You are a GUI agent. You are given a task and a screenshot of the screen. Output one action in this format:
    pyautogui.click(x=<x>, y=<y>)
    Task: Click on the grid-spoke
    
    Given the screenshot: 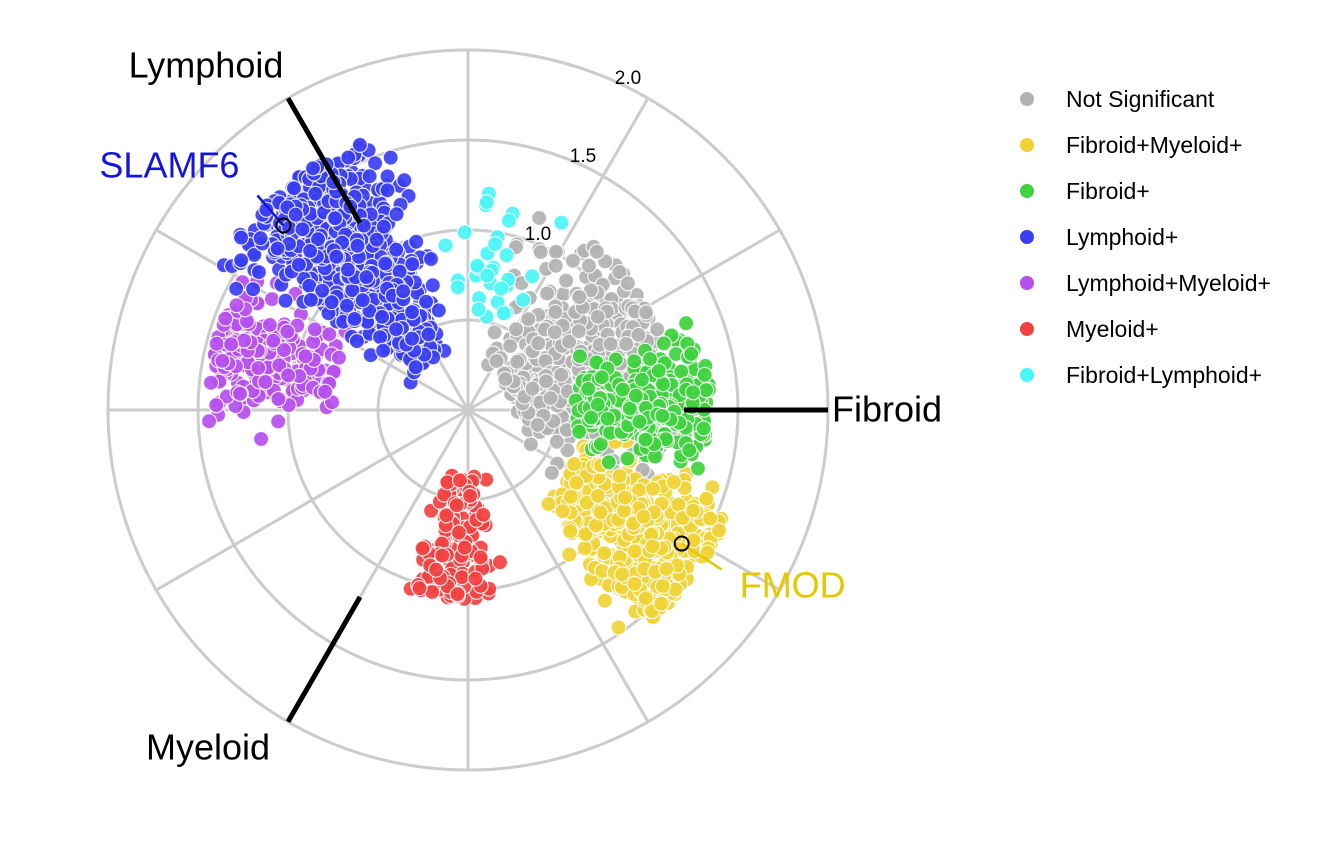 What is the action you would take?
    pyautogui.click(x=558, y=566)
    